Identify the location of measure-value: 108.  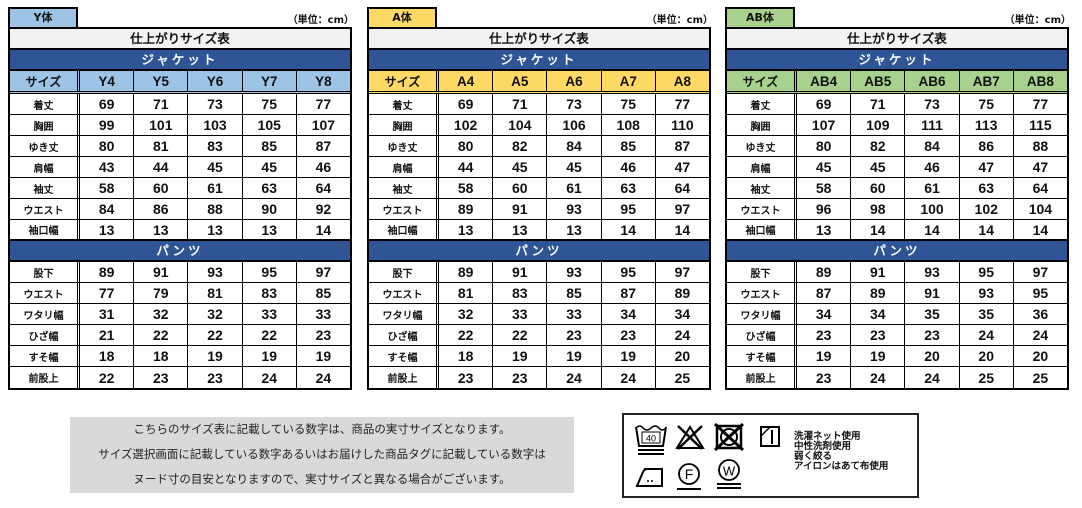
(629, 125).